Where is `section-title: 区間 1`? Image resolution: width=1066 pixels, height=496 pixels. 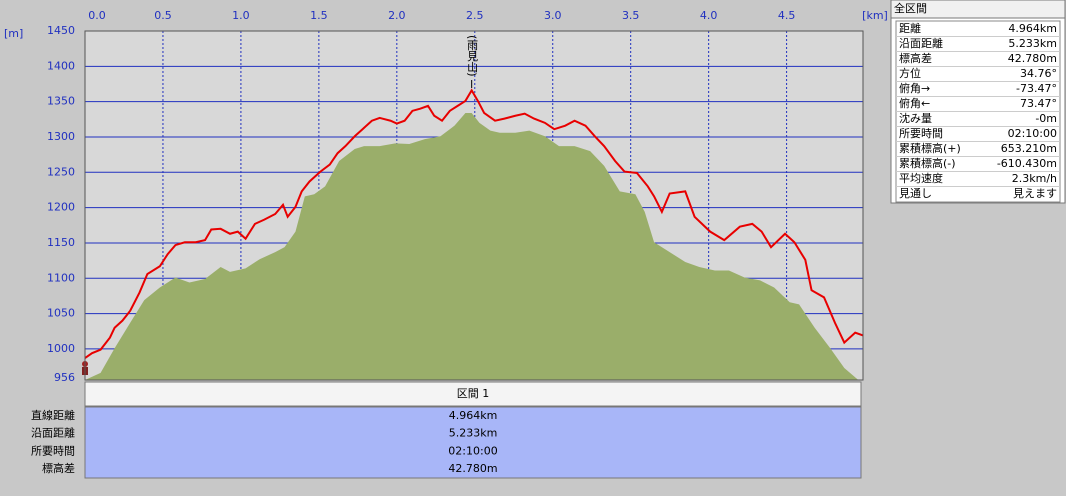
section-title: 区間 1 is located at coordinates (473, 393).